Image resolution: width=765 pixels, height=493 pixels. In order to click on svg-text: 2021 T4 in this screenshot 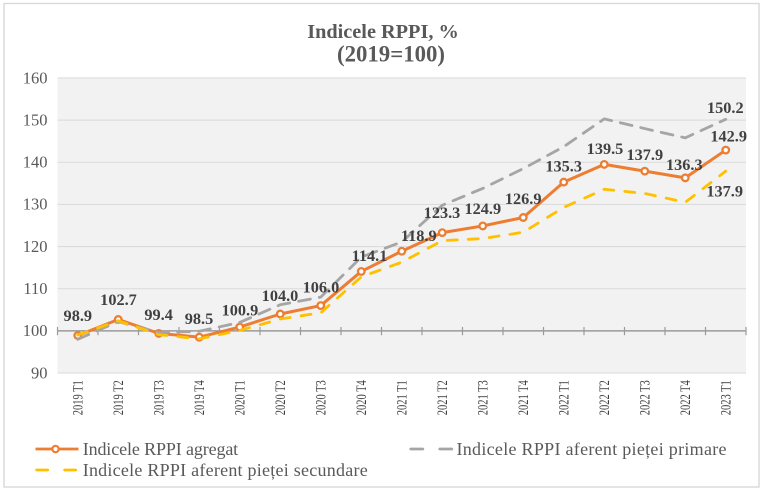, I will do `click(524, 398)`.